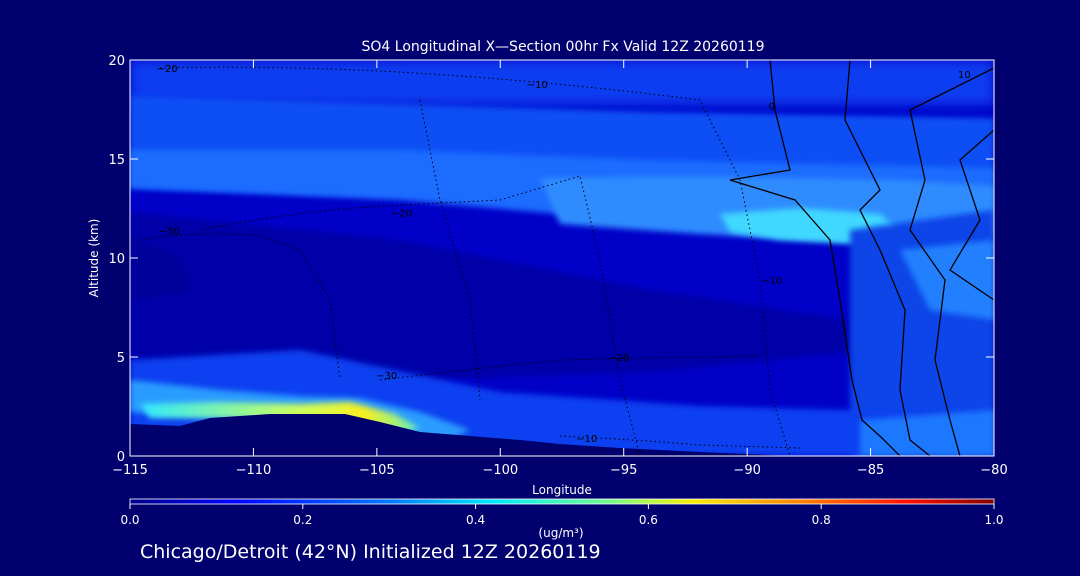  What do you see at coordinates (562, 82) in the screenshot?
I see `field-upper-band` at bounding box center [562, 82].